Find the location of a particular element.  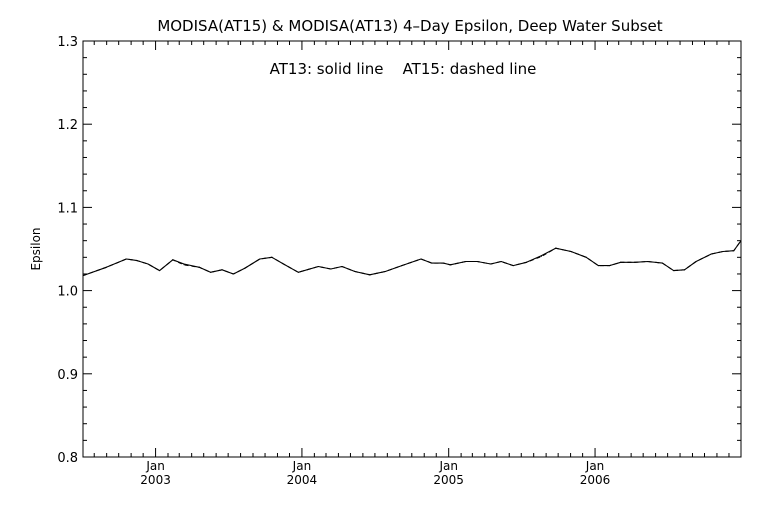

y-tick-label: 1.2 is located at coordinates (67, 125).